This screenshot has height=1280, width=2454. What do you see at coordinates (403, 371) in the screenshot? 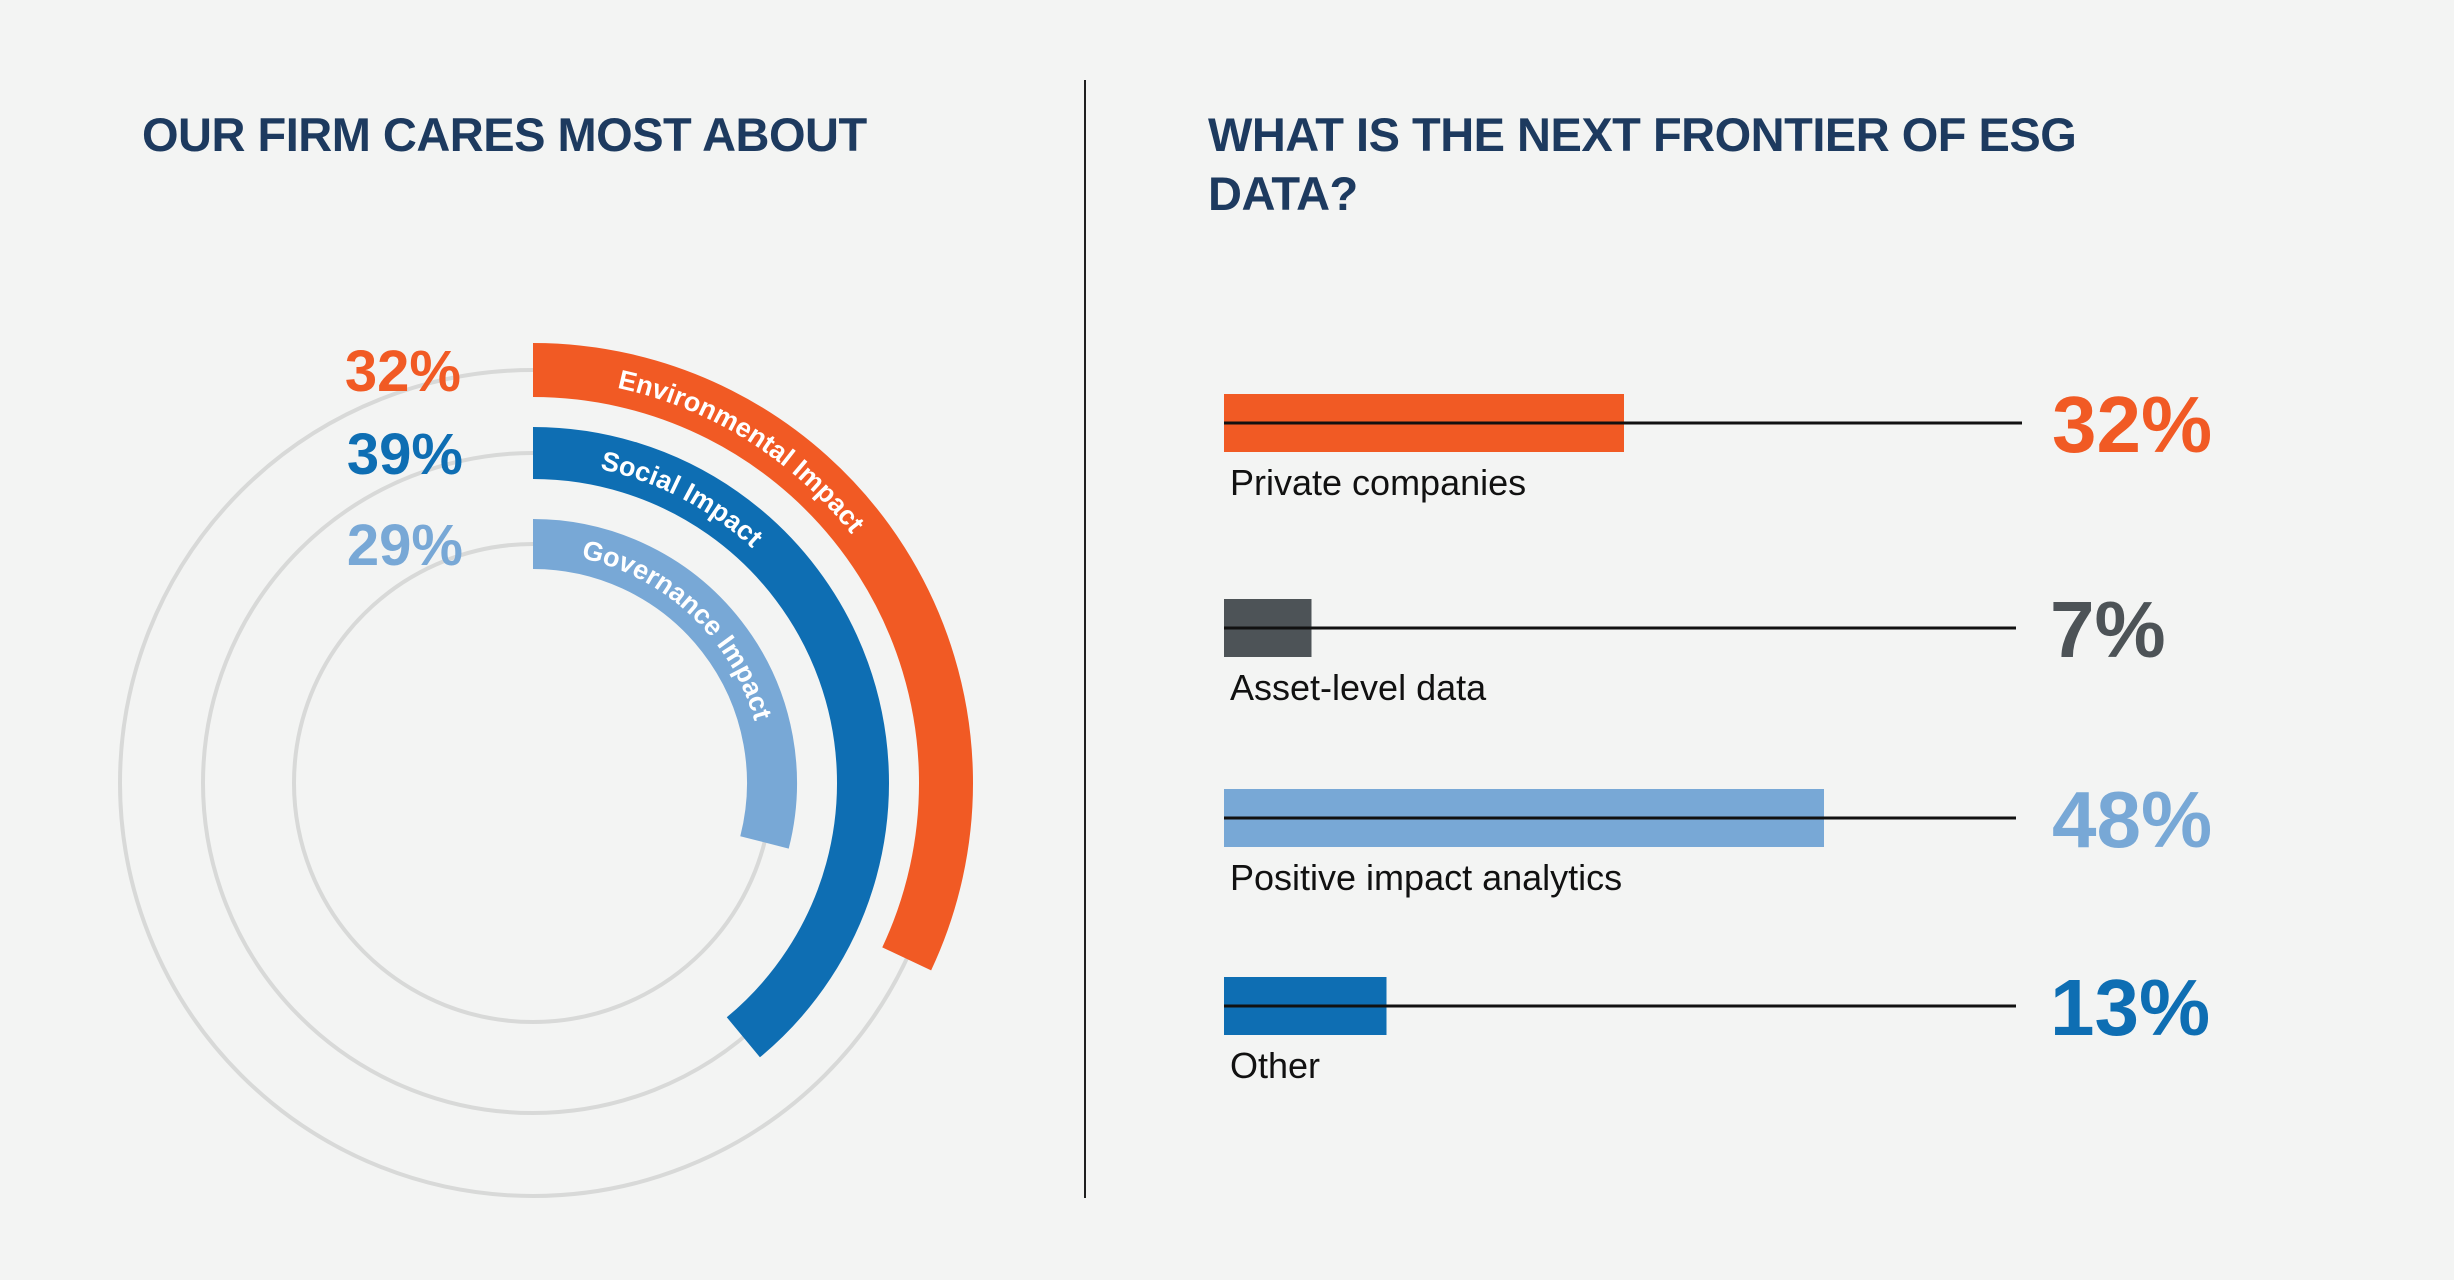
I see `value-label-environmental-impact: 32%` at bounding box center [403, 371].